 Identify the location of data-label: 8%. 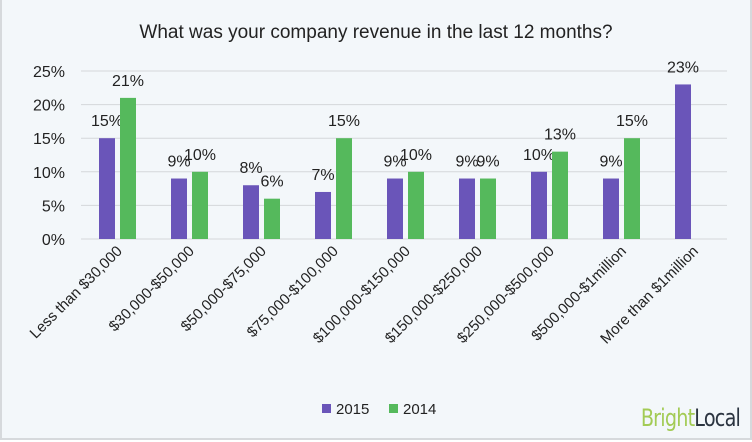
(250, 168).